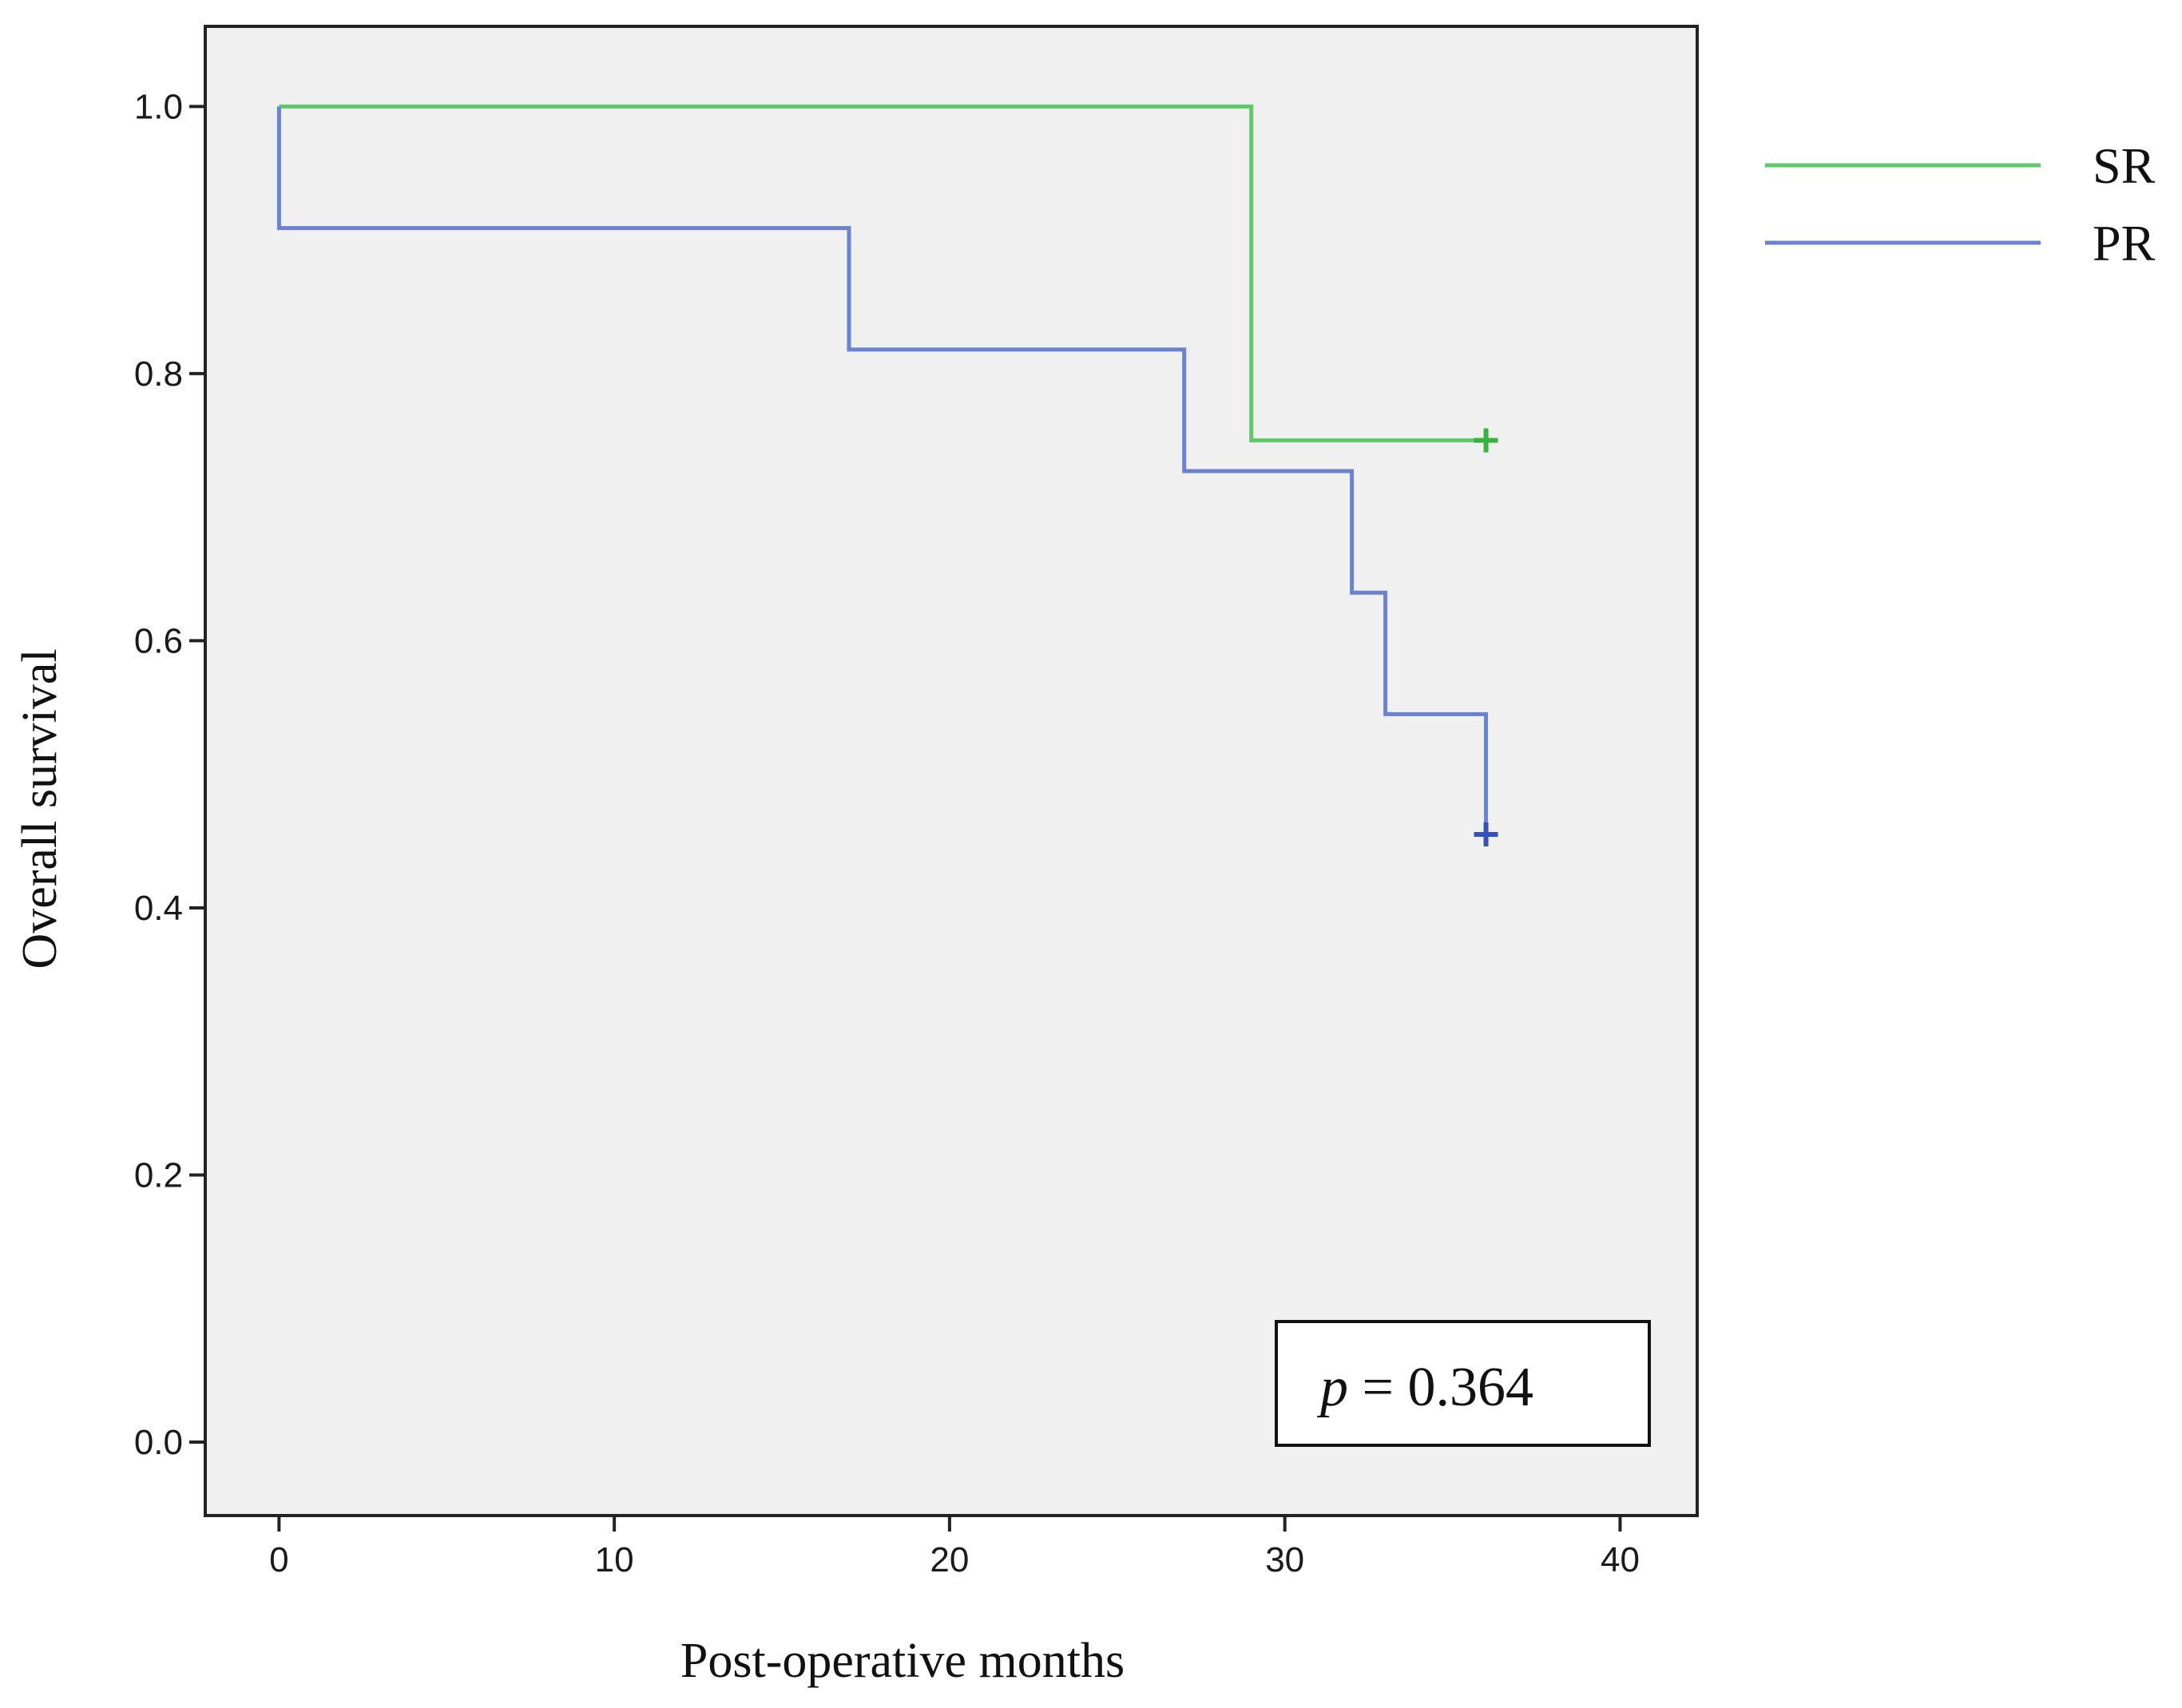 The height and width of the screenshot is (1708, 2182). What do you see at coordinates (158, 106) in the screenshot?
I see `y-tick-label: 1.0` at bounding box center [158, 106].